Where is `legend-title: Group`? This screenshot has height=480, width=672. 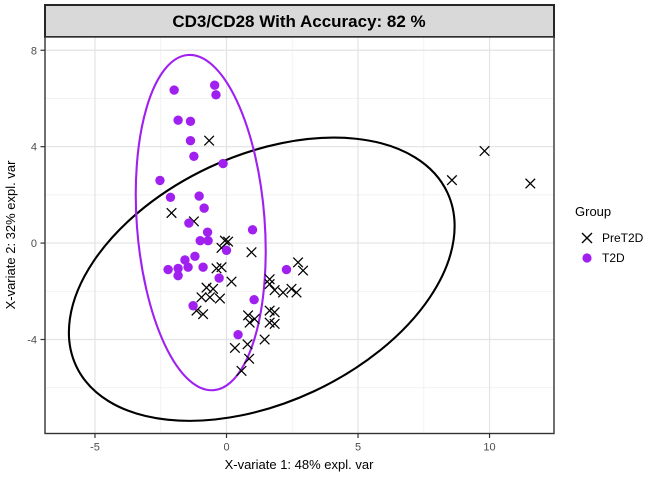 legend-title: Group is located at coordinates (593, 211).